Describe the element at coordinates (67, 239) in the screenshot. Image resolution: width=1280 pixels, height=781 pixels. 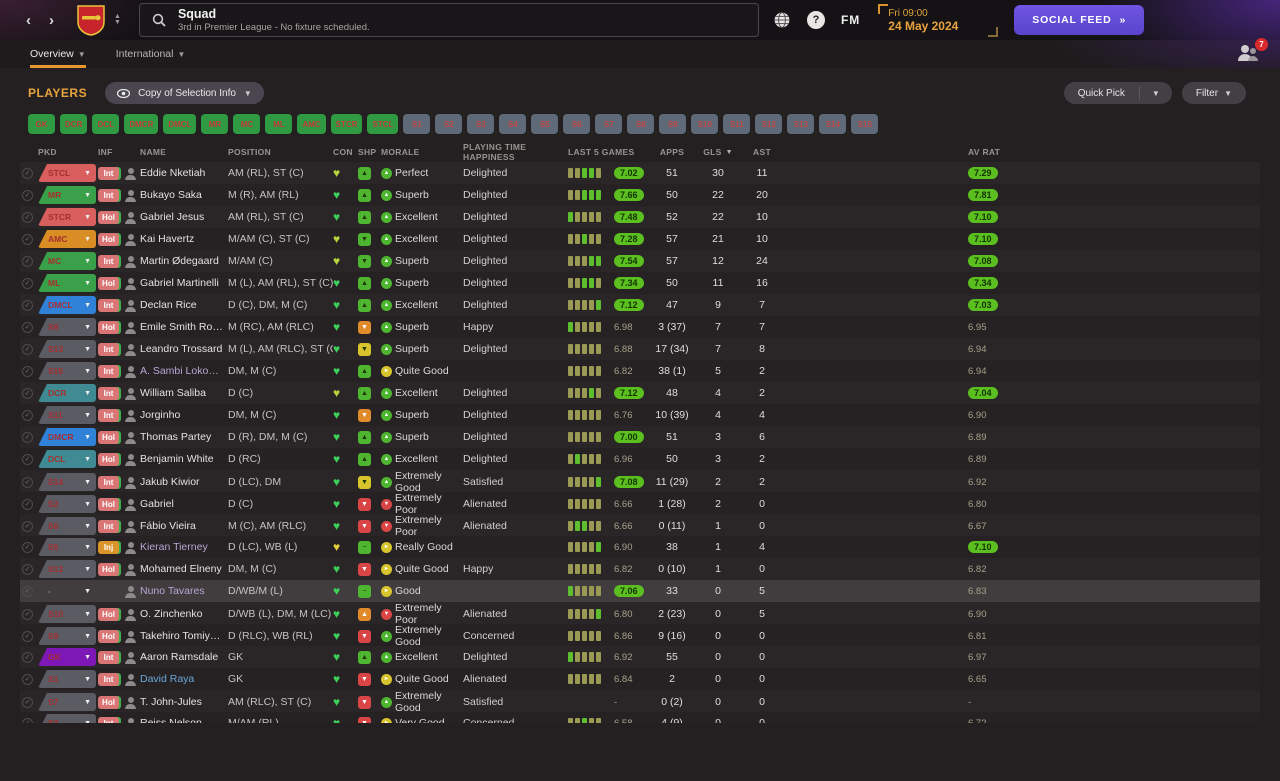
I see `pkd-position-dropdown: AMC ▼` at that location.